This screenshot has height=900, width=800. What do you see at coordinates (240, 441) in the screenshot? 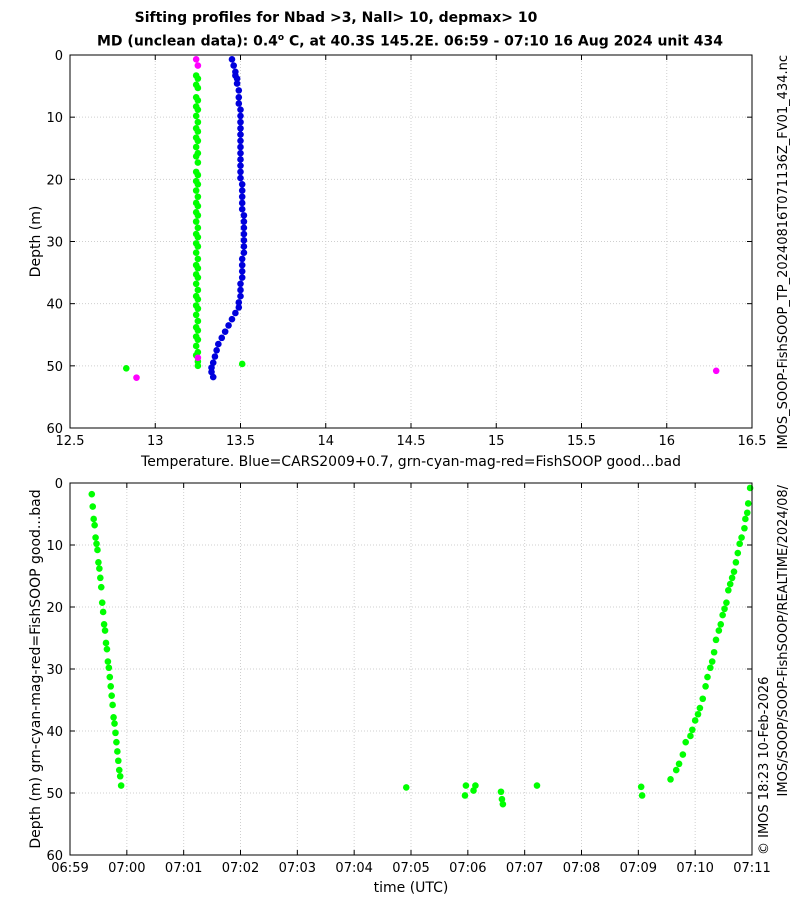
I see `temp-x-tick-label: 13.5` at bounding box center [240, 441].